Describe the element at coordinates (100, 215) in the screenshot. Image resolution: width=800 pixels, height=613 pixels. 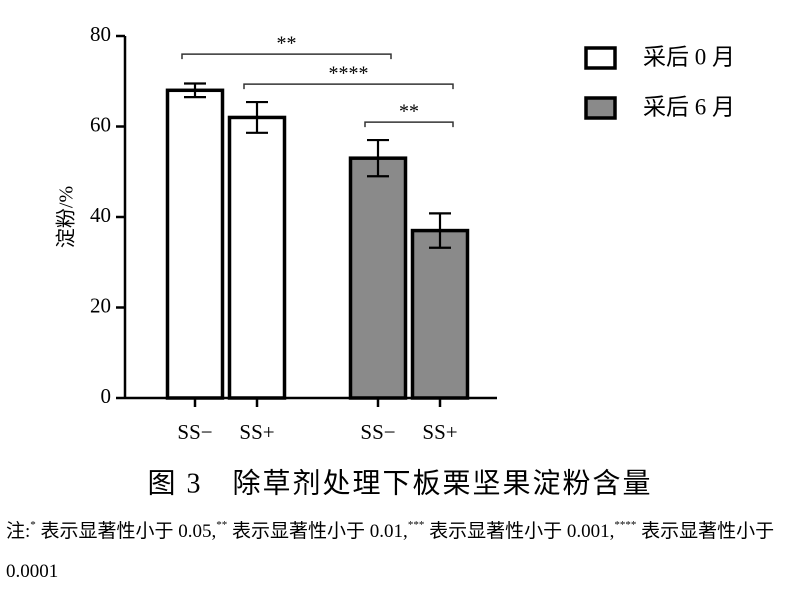
I see `y-tick-label: 40` at that location.